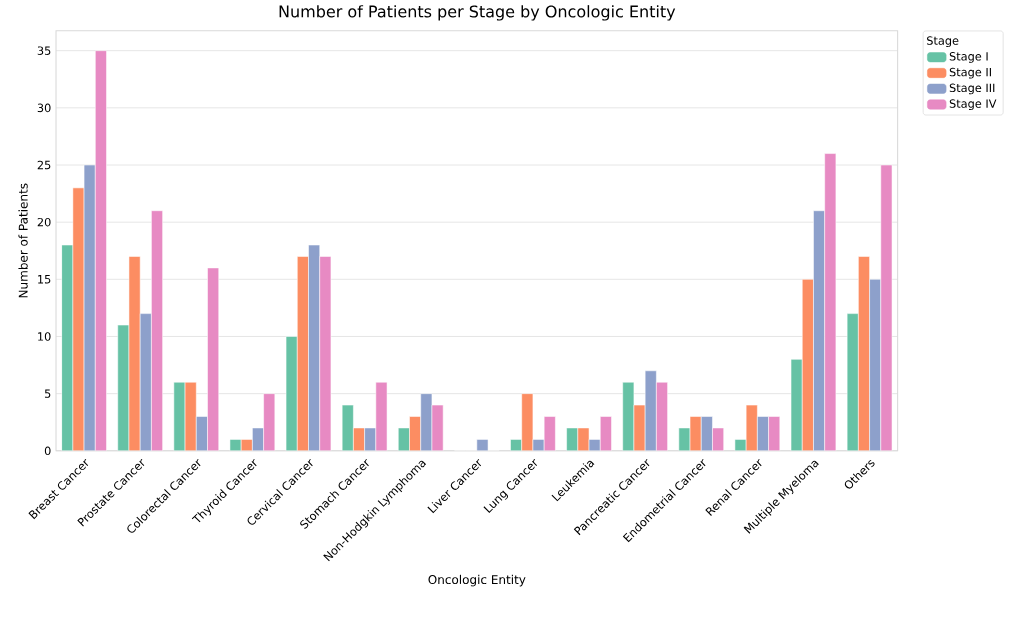 This screenshot has width=1027, height=618. What do you see at coordinates (973, 105) in the screenshot?
I see `legend-label: Stage IV` at bounding box center [973, 105].